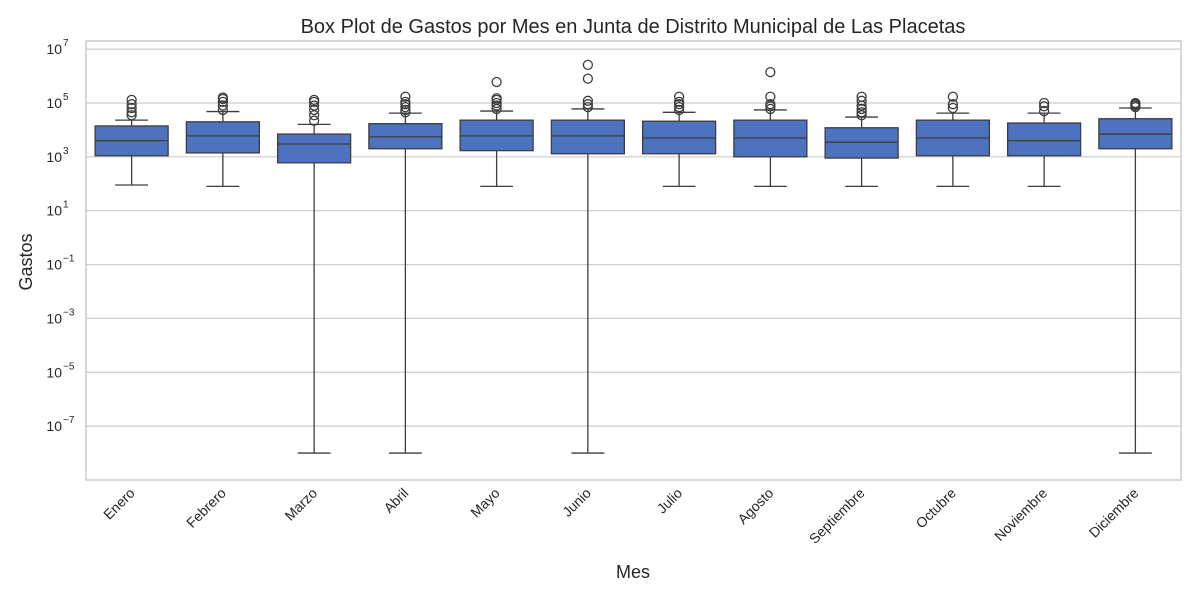 Image resolution: width=1200 pixels, height=600 pixels. I want to click on box-abril, so click(405, 272).